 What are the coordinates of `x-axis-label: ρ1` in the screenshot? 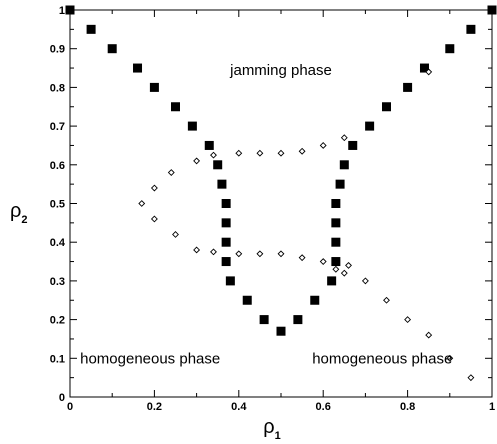 It's located at (272, 429).